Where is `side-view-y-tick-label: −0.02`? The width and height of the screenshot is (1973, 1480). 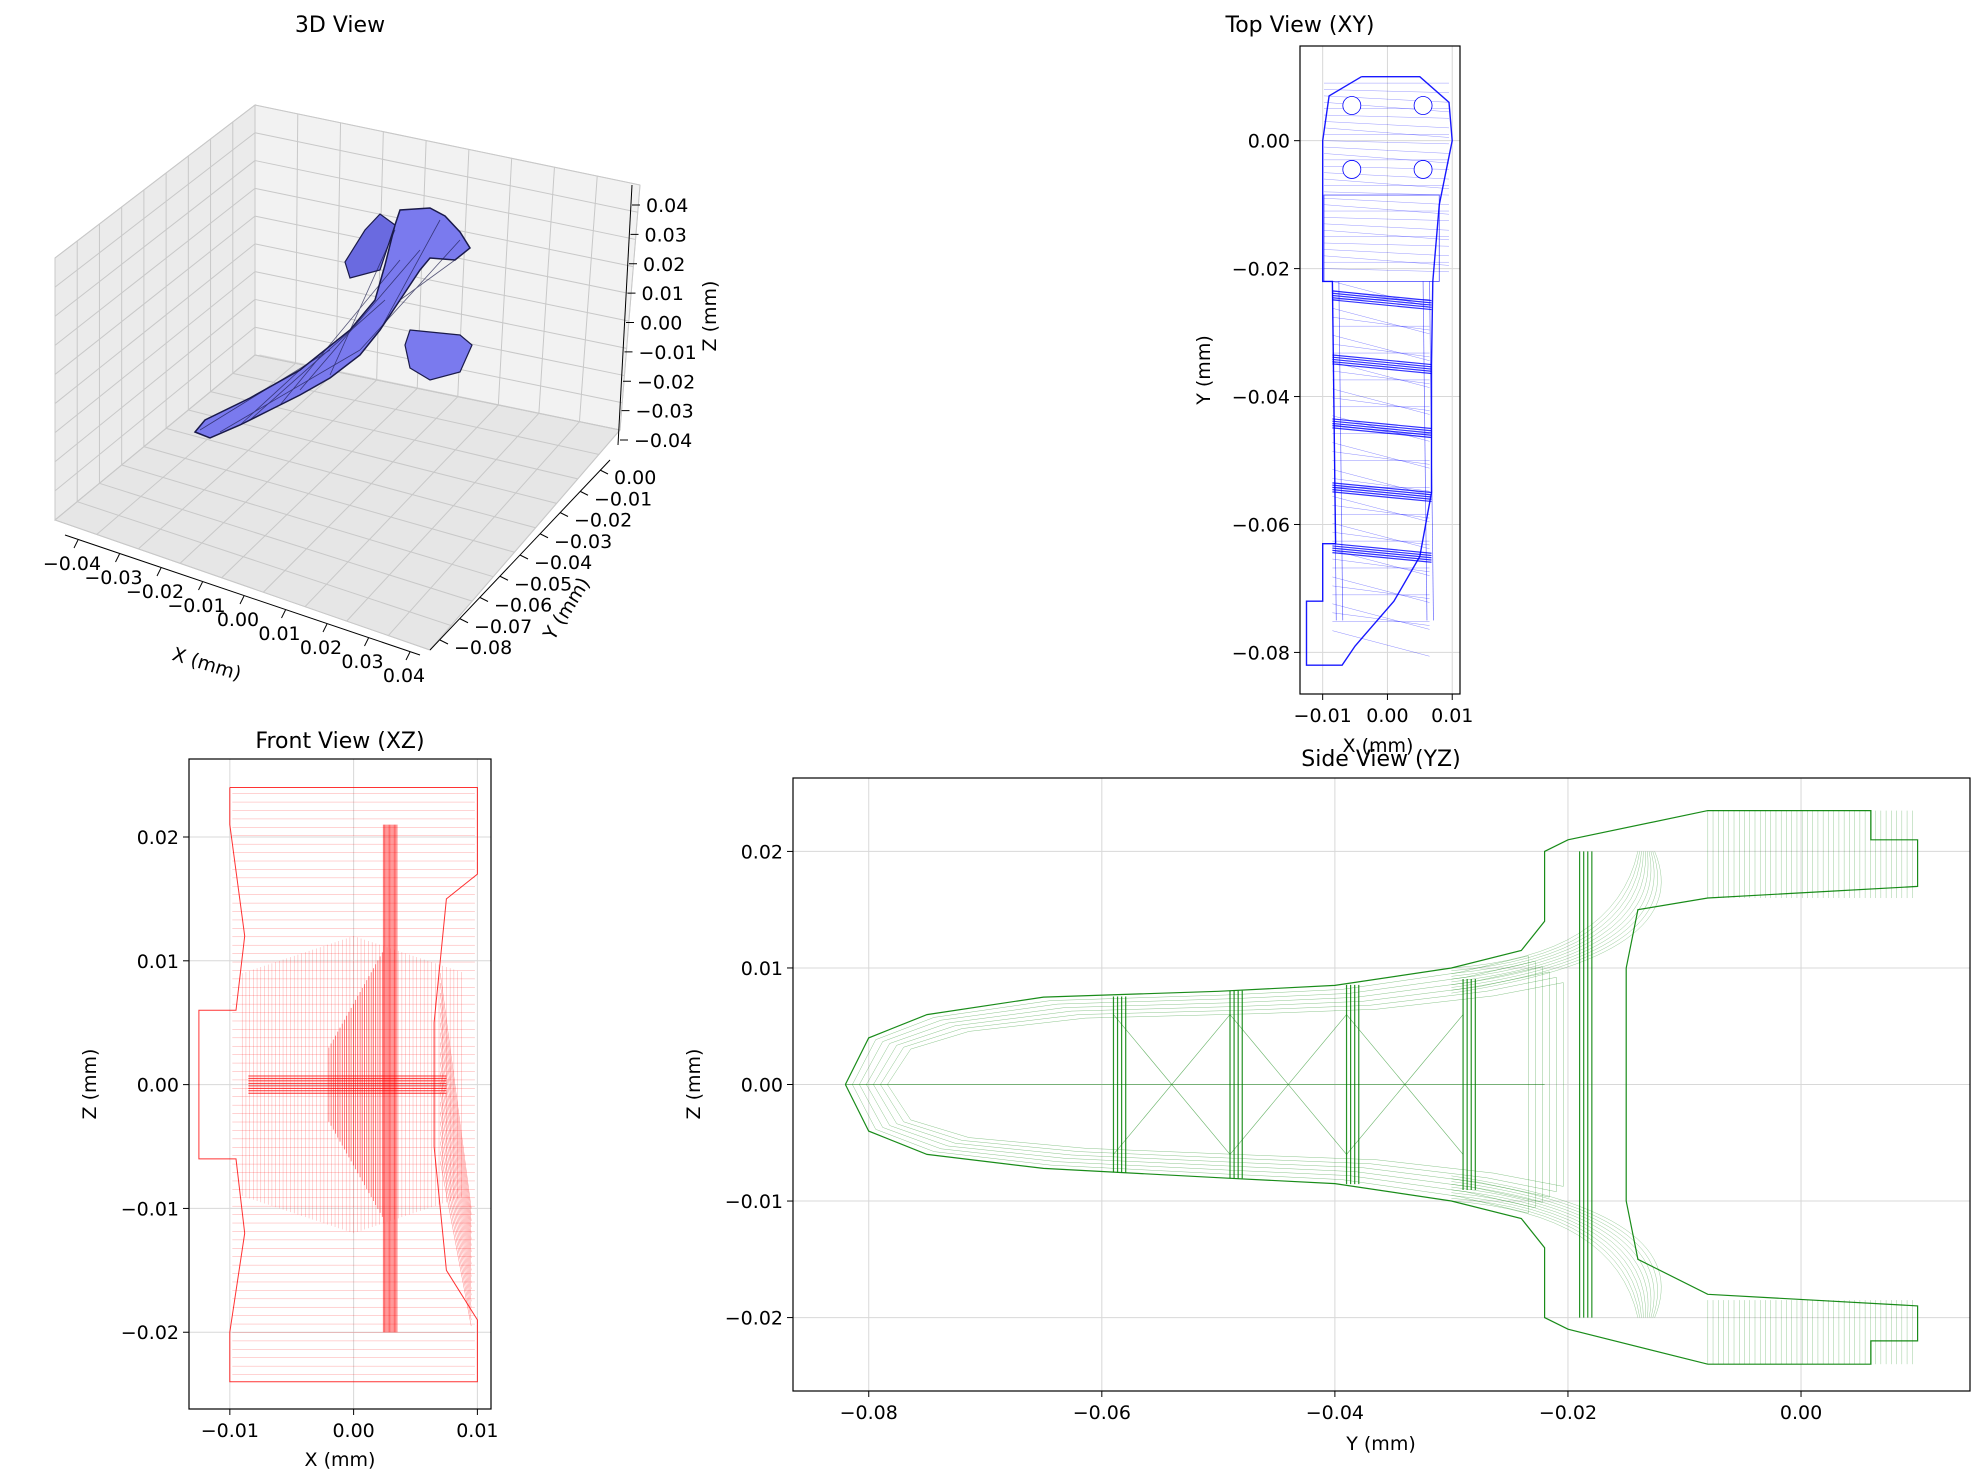 side-view-y-tick-label: −0.02 is located at coordinates (754, 1319).